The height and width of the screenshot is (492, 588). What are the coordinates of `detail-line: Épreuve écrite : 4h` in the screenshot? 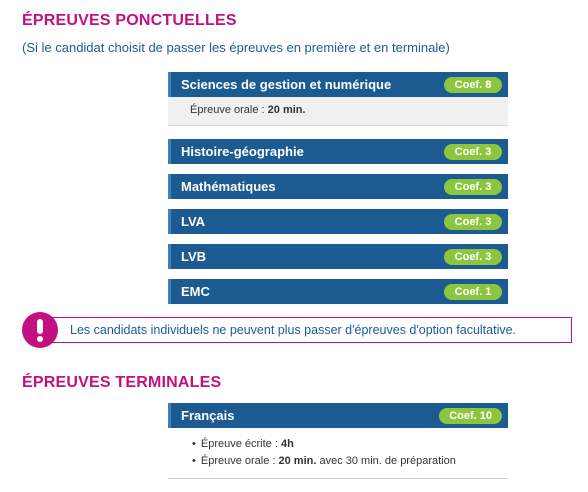 It's located at (354, 444).